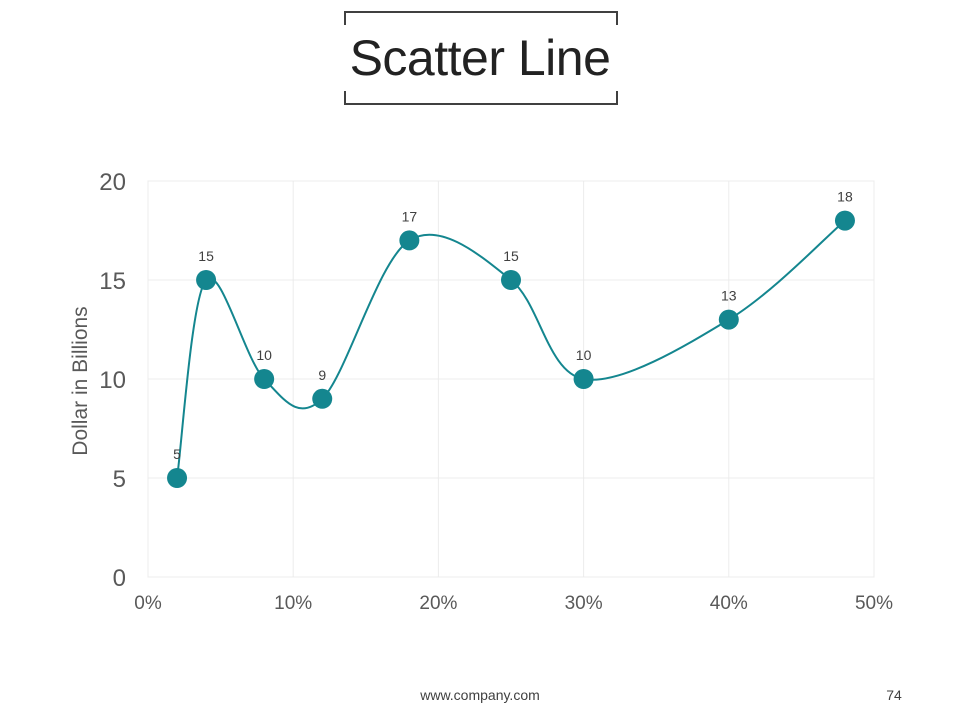 Image resolution: width=960 pixels, height=720 pixels. Describe the element at coordinates (80, 380) in the screenshot. I see `y-axis-title: Dollar in Billions` at that location.